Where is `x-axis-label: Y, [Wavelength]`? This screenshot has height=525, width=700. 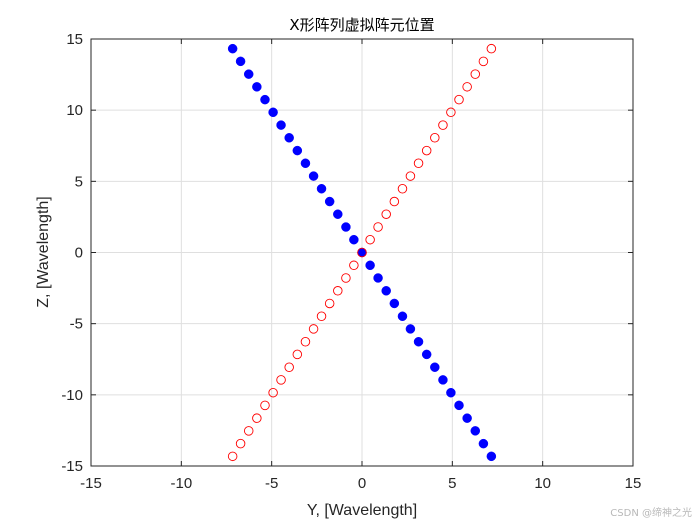
x-axis-label: Y, [Wavelength] is located at coordinates (362, 510).